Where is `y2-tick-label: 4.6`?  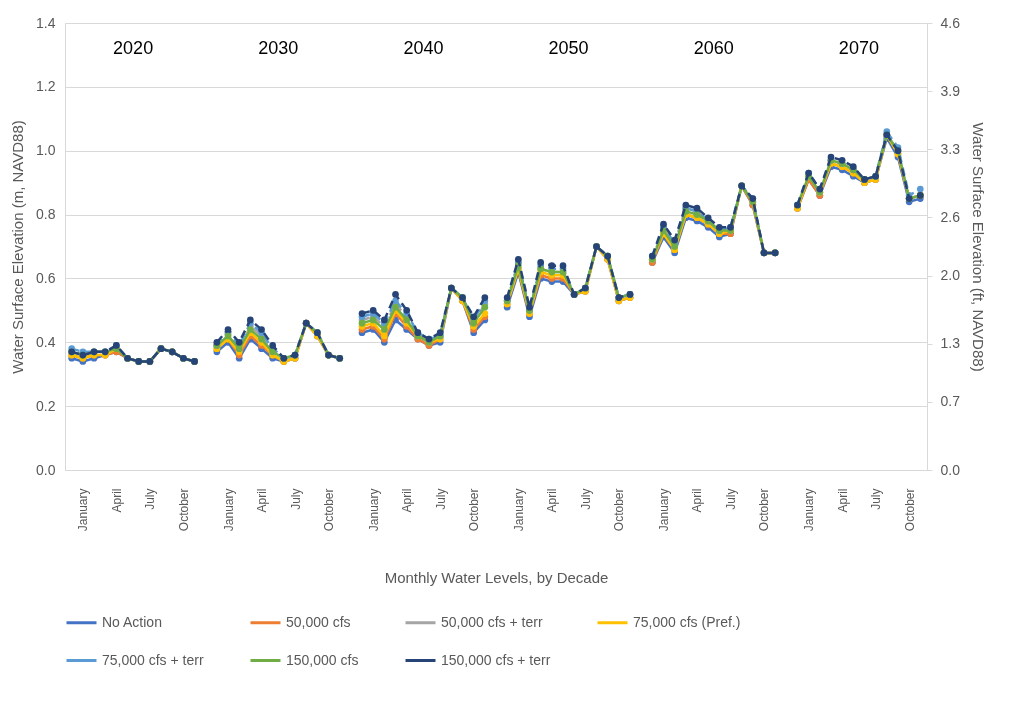 y2-tick-label: 4.6 is located at coordinates (950, 22).